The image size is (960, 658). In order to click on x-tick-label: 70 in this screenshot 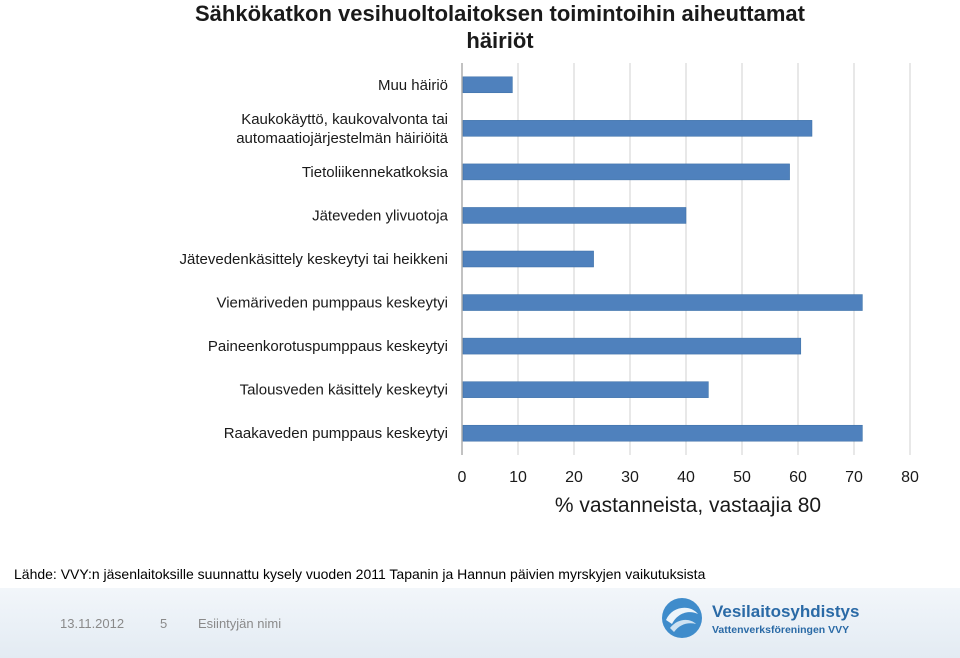, I will do `click(854, 477)`.